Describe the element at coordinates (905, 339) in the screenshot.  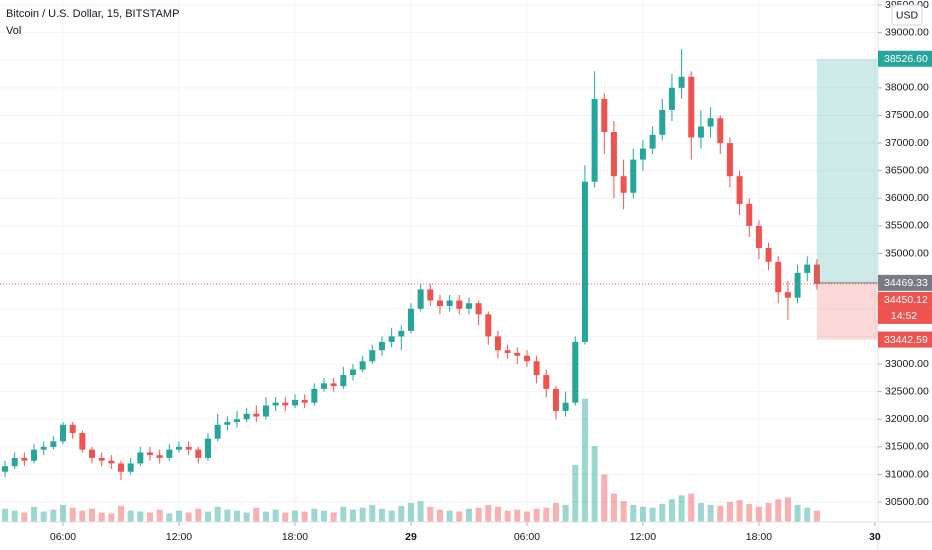
I see `stop-label-box` at that location.